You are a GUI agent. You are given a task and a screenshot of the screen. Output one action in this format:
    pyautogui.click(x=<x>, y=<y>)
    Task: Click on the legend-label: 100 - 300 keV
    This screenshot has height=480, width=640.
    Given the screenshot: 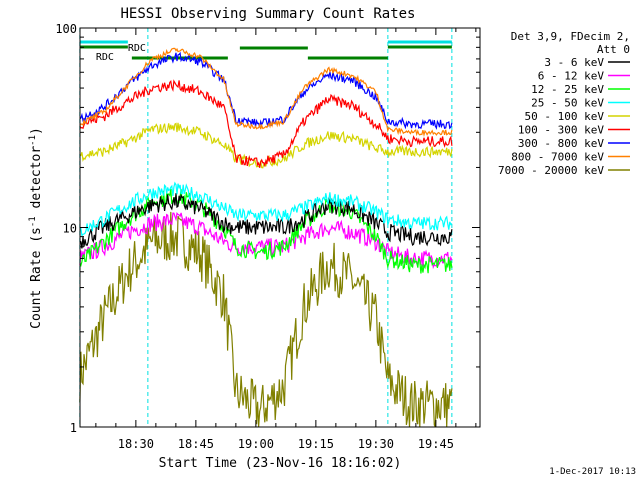 What is the action you would take?
    pyautogui.click(x=561, y=130)
    